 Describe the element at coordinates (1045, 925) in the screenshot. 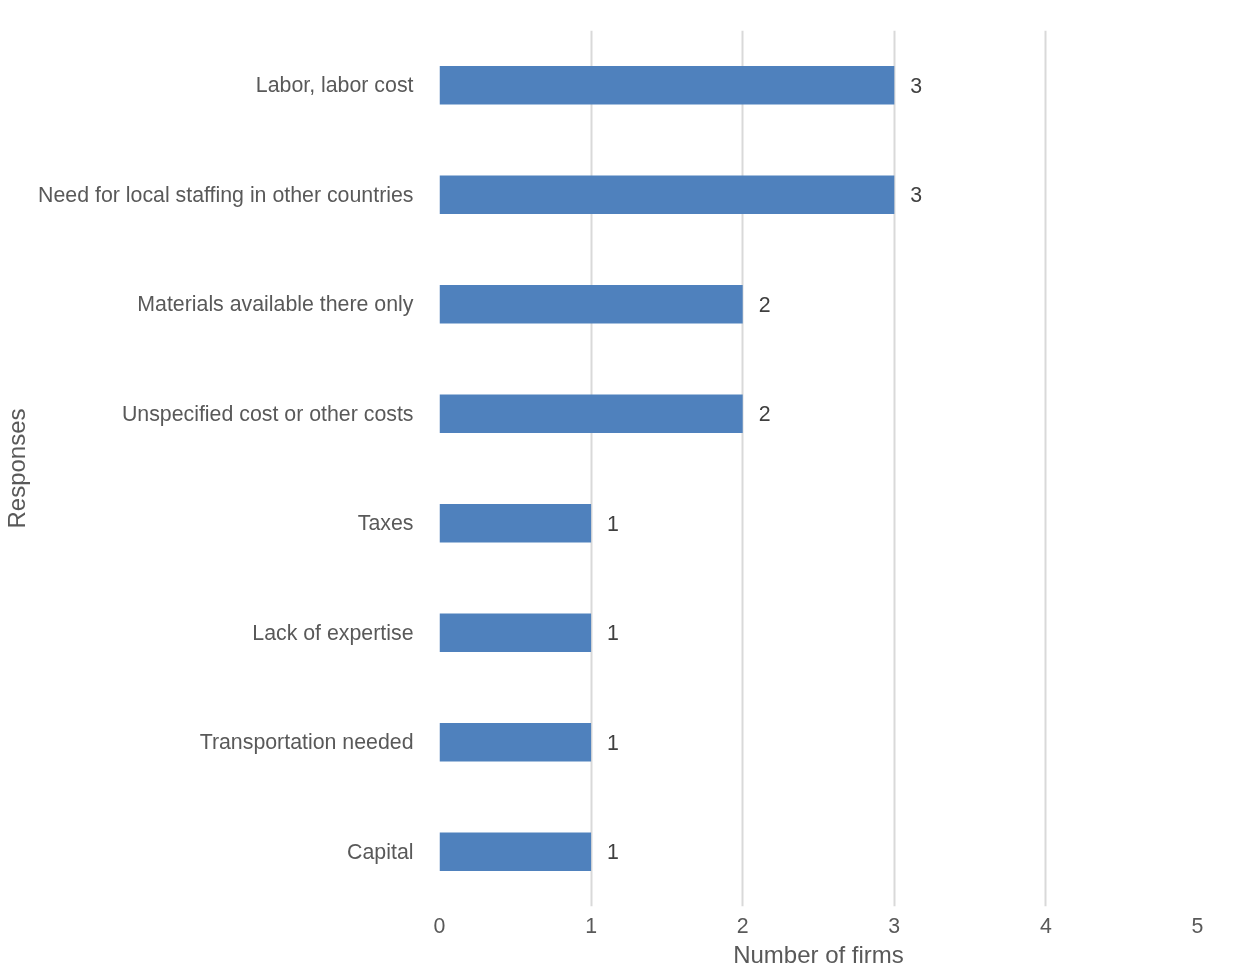

I see `x-tick-label: 4` at that location.